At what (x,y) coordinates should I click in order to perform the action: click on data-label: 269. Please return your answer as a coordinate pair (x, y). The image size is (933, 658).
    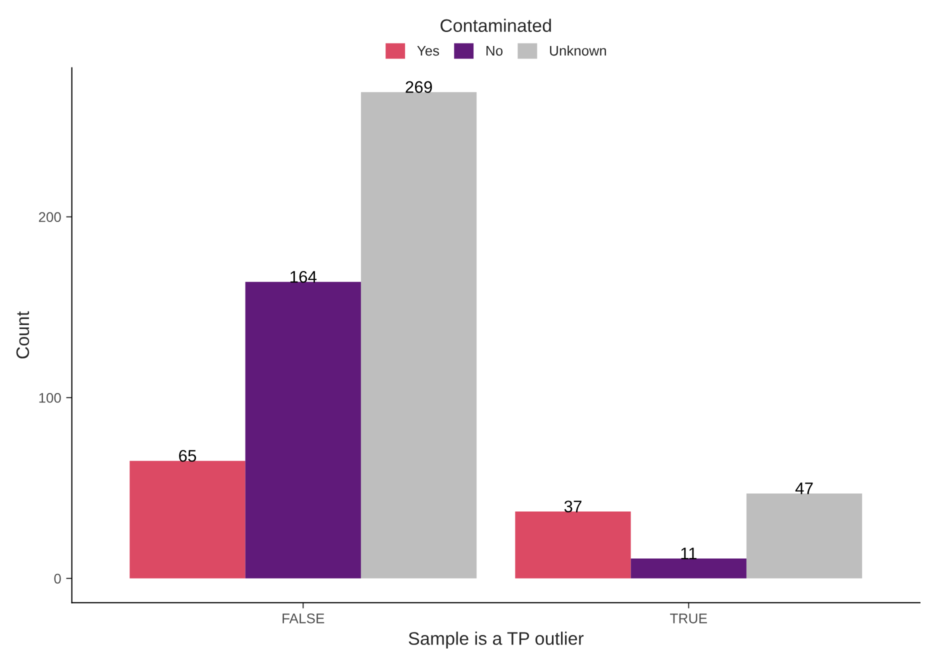
    Looking at the image, I should click on (419, 87).